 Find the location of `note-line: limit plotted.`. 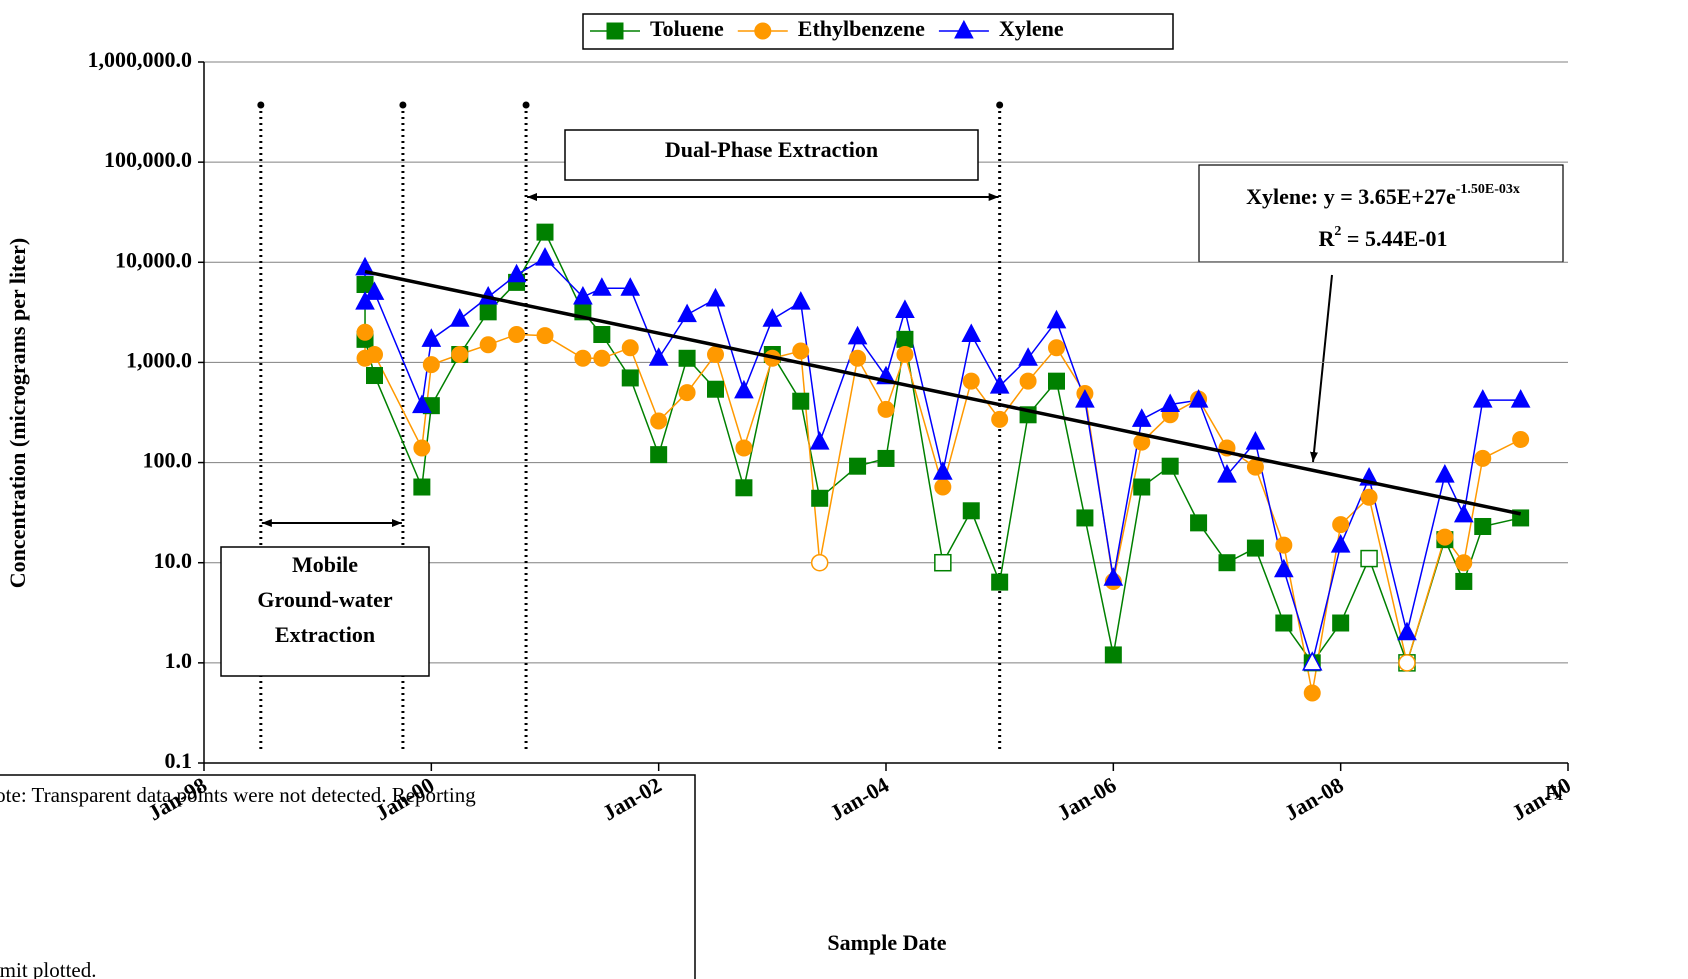

note-line: limit plotted. is located at coordinates (48, 968).